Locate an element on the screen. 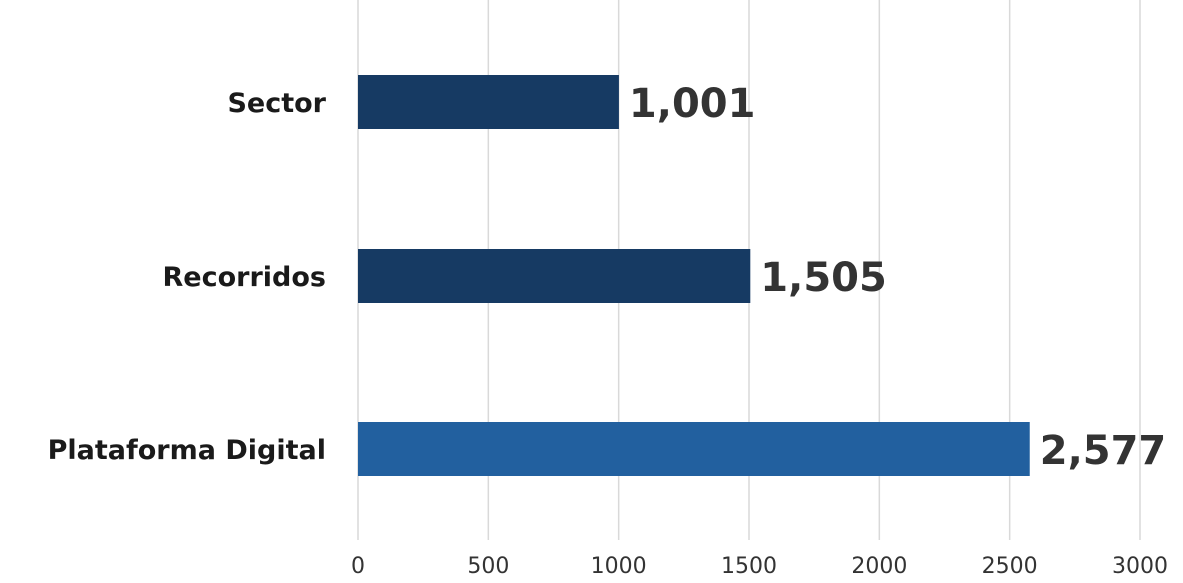 This screenshot has width=1183, height=583. x-tick-label: 2500 is located at coordinates (1010, 566).